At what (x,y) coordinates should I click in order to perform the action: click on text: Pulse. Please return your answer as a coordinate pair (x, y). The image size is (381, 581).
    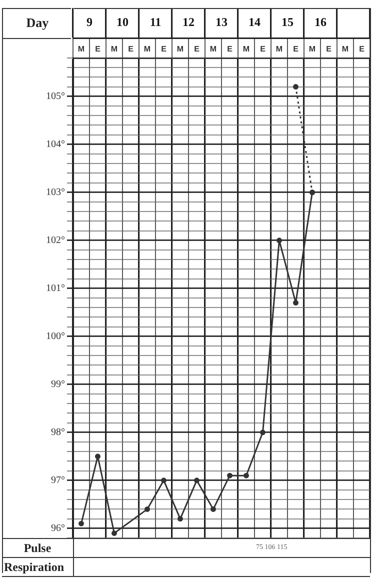
    Looking at the image, I should click on (37, 548).